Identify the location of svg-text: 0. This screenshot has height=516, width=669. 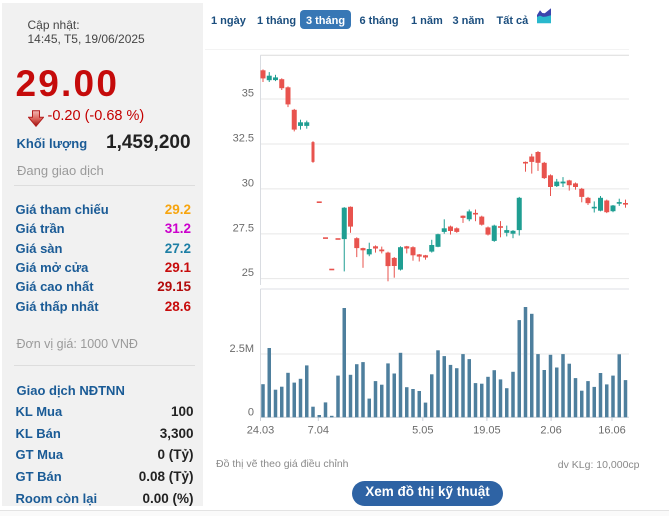
(251, 412).